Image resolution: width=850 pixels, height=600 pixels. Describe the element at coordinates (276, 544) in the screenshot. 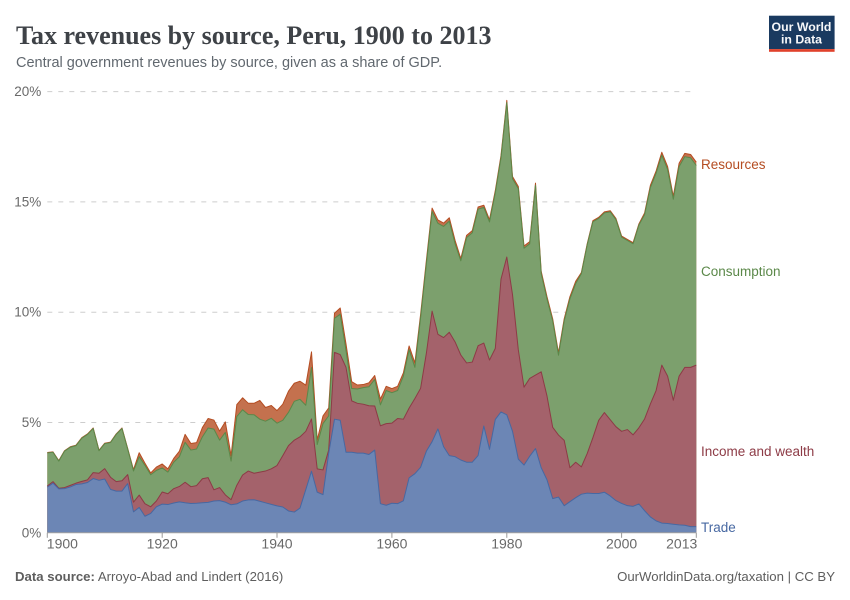

I see `svg-text: 1940` at that location.